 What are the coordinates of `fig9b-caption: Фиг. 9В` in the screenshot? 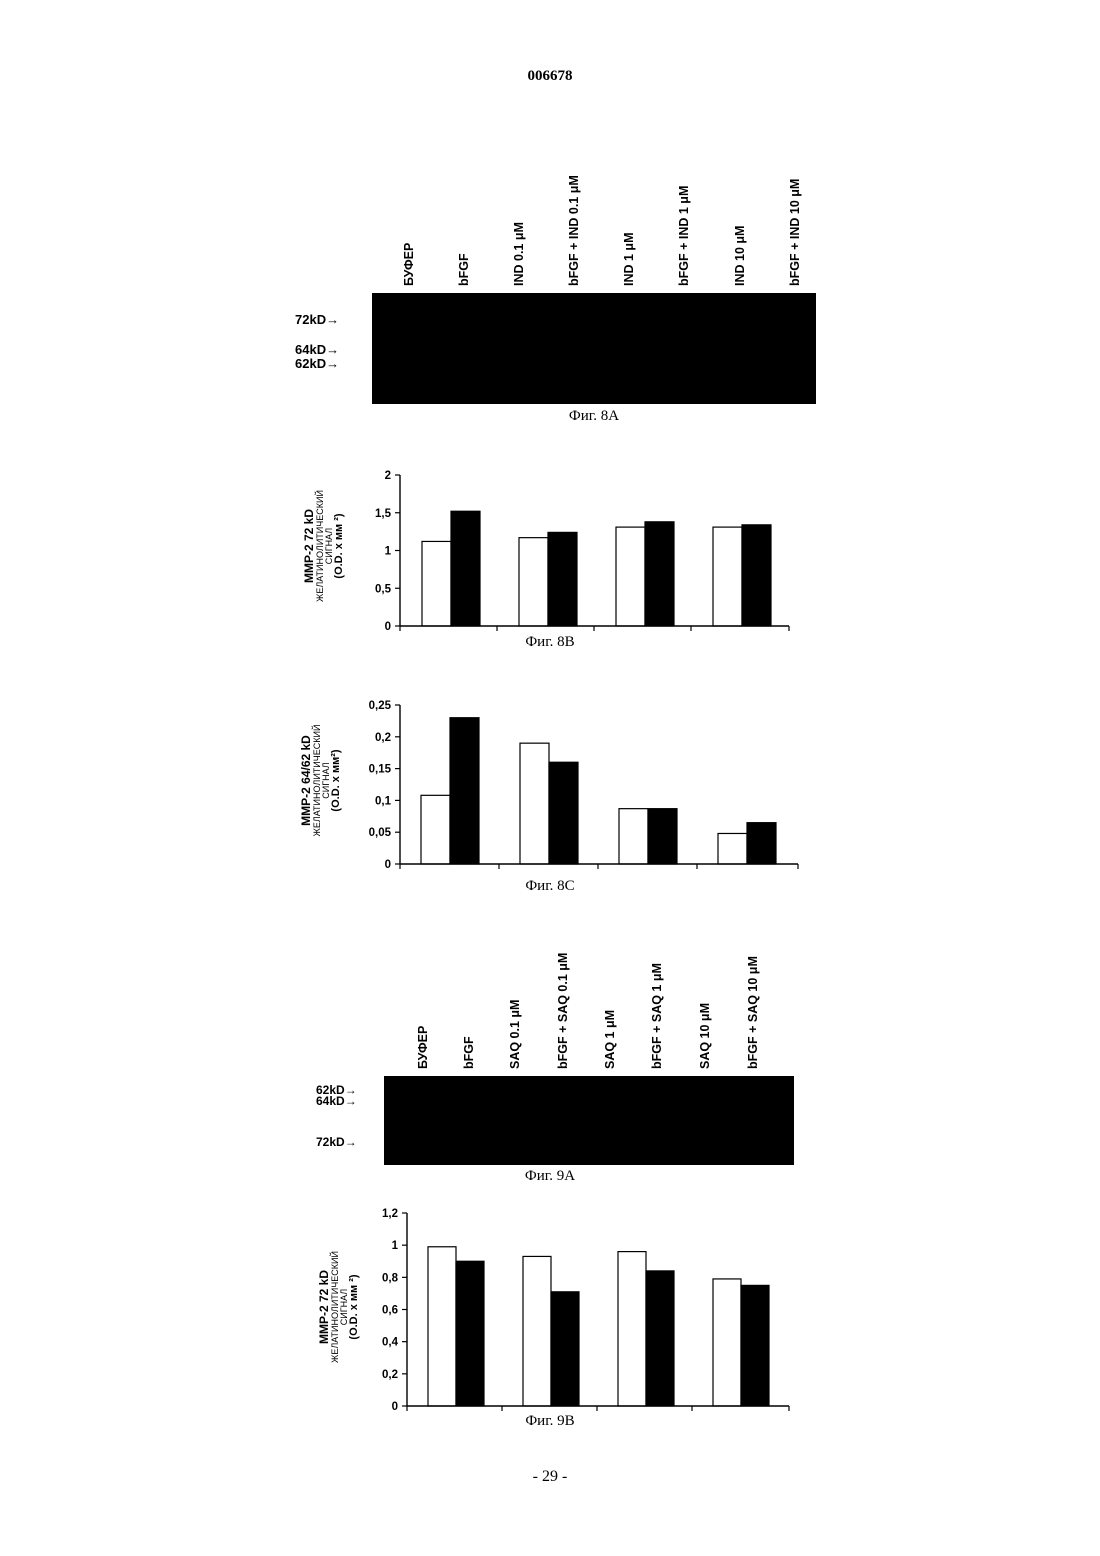 It's located at (550, 1421).